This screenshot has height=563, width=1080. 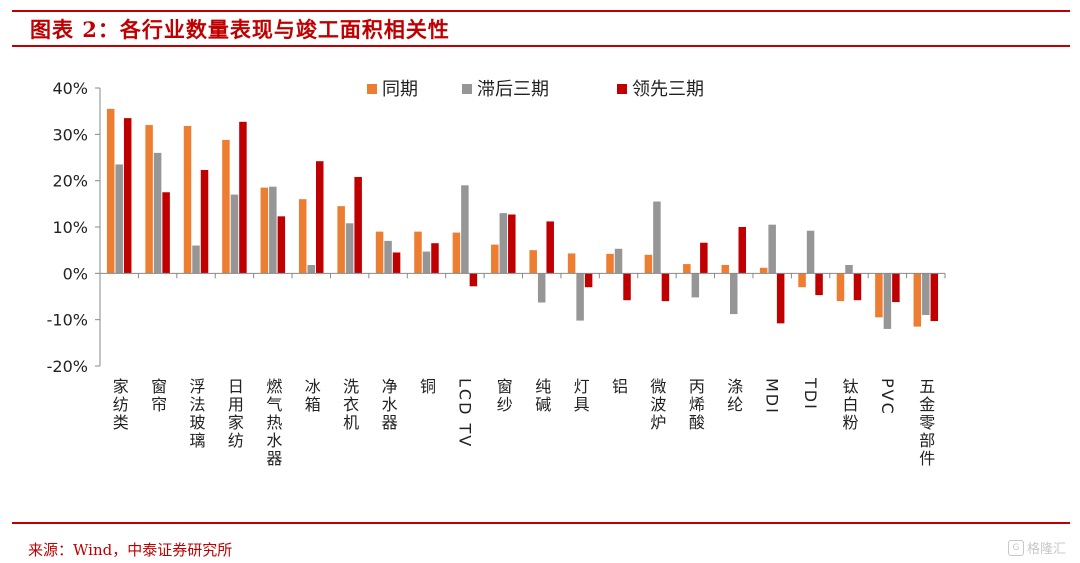 I want to click on x-category-label: 洗衣机, so click(x=349, y=405).